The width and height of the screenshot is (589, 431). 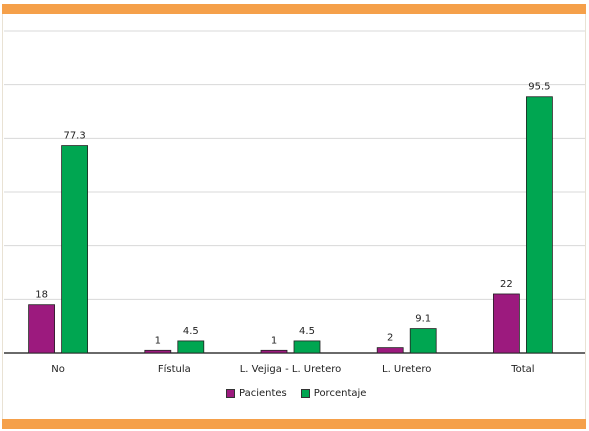 I want to click on legend-label-pacientes: Pacientes, so click(x=263, y=393).